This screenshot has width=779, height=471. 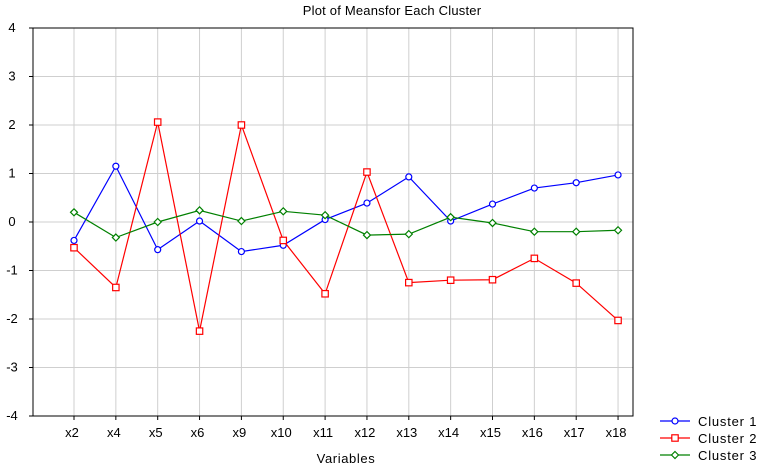 What do you see at coordinates (490, 432) in the screenshot?
I see `x-tick-label: x15` at bounding box center [490, 432].